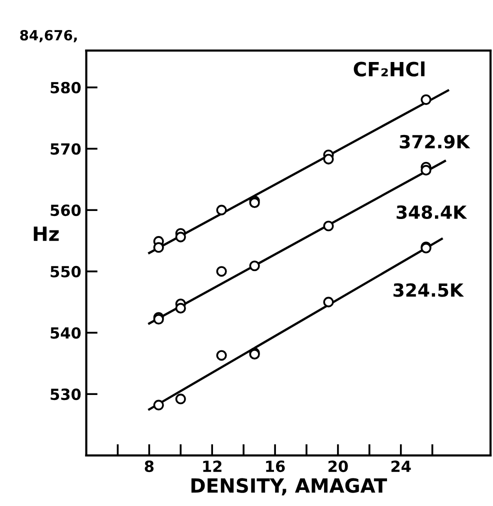  I want to click on y-tick-label: 550, so click(65, 272).